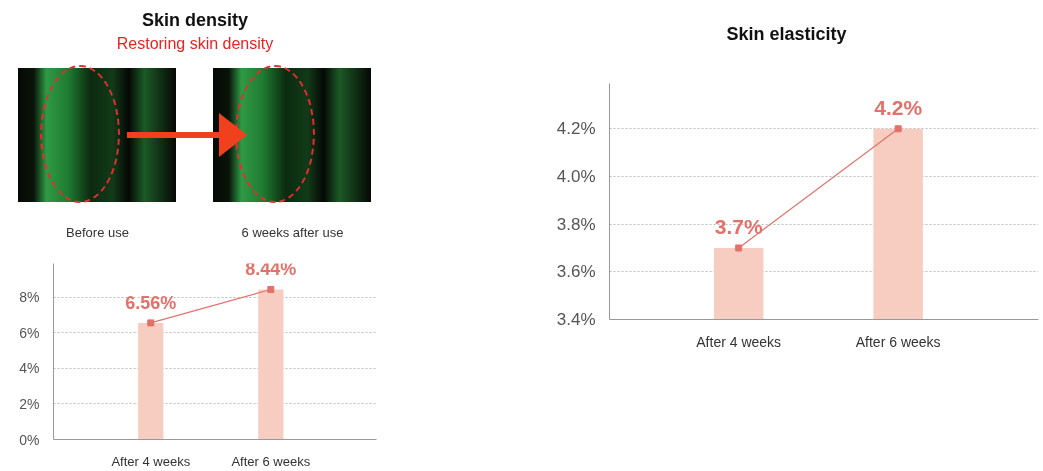  Describe the element at coordinates (786, 34) in the screenshot. I see `chart-title: Skin elasticity` at that location.